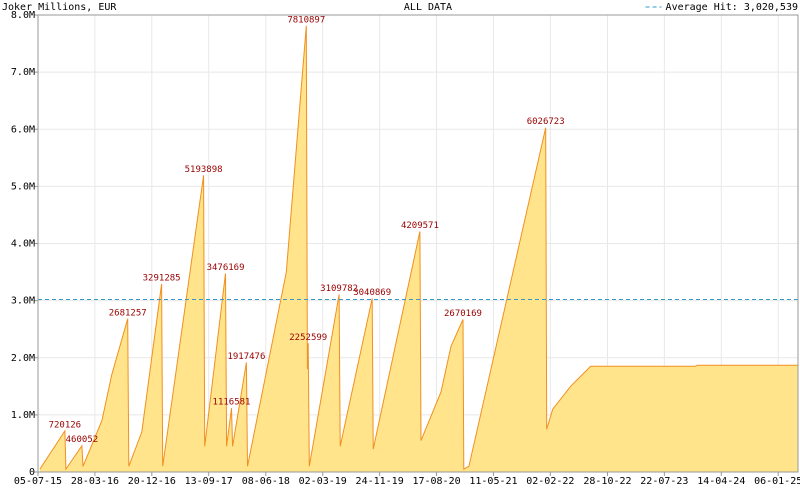  What do you see at coordinates (493, 481) in the screenshot?
I see `x-tick-label: 11-05-21` at bounding box center [493, 481].